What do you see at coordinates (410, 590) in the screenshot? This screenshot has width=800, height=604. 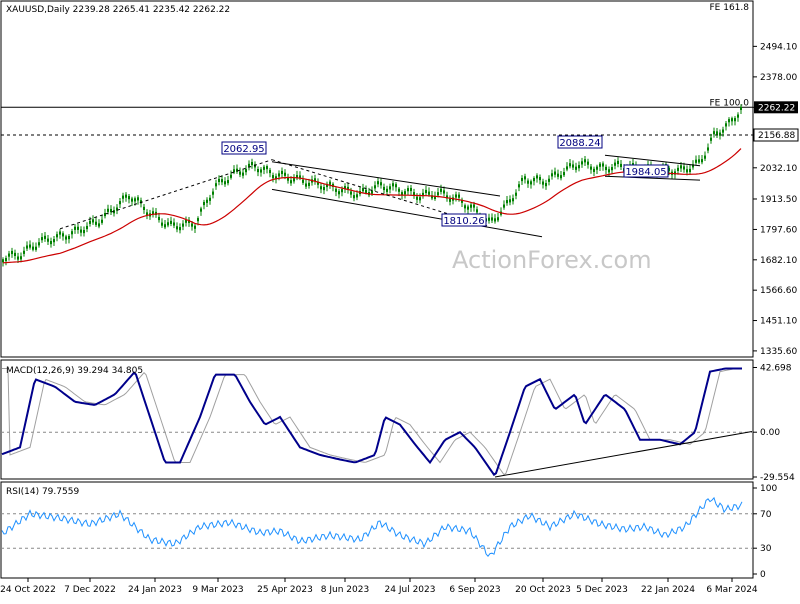 I see `x-tick-label: 24 Jul 2023` at bounding box center [410, 590].